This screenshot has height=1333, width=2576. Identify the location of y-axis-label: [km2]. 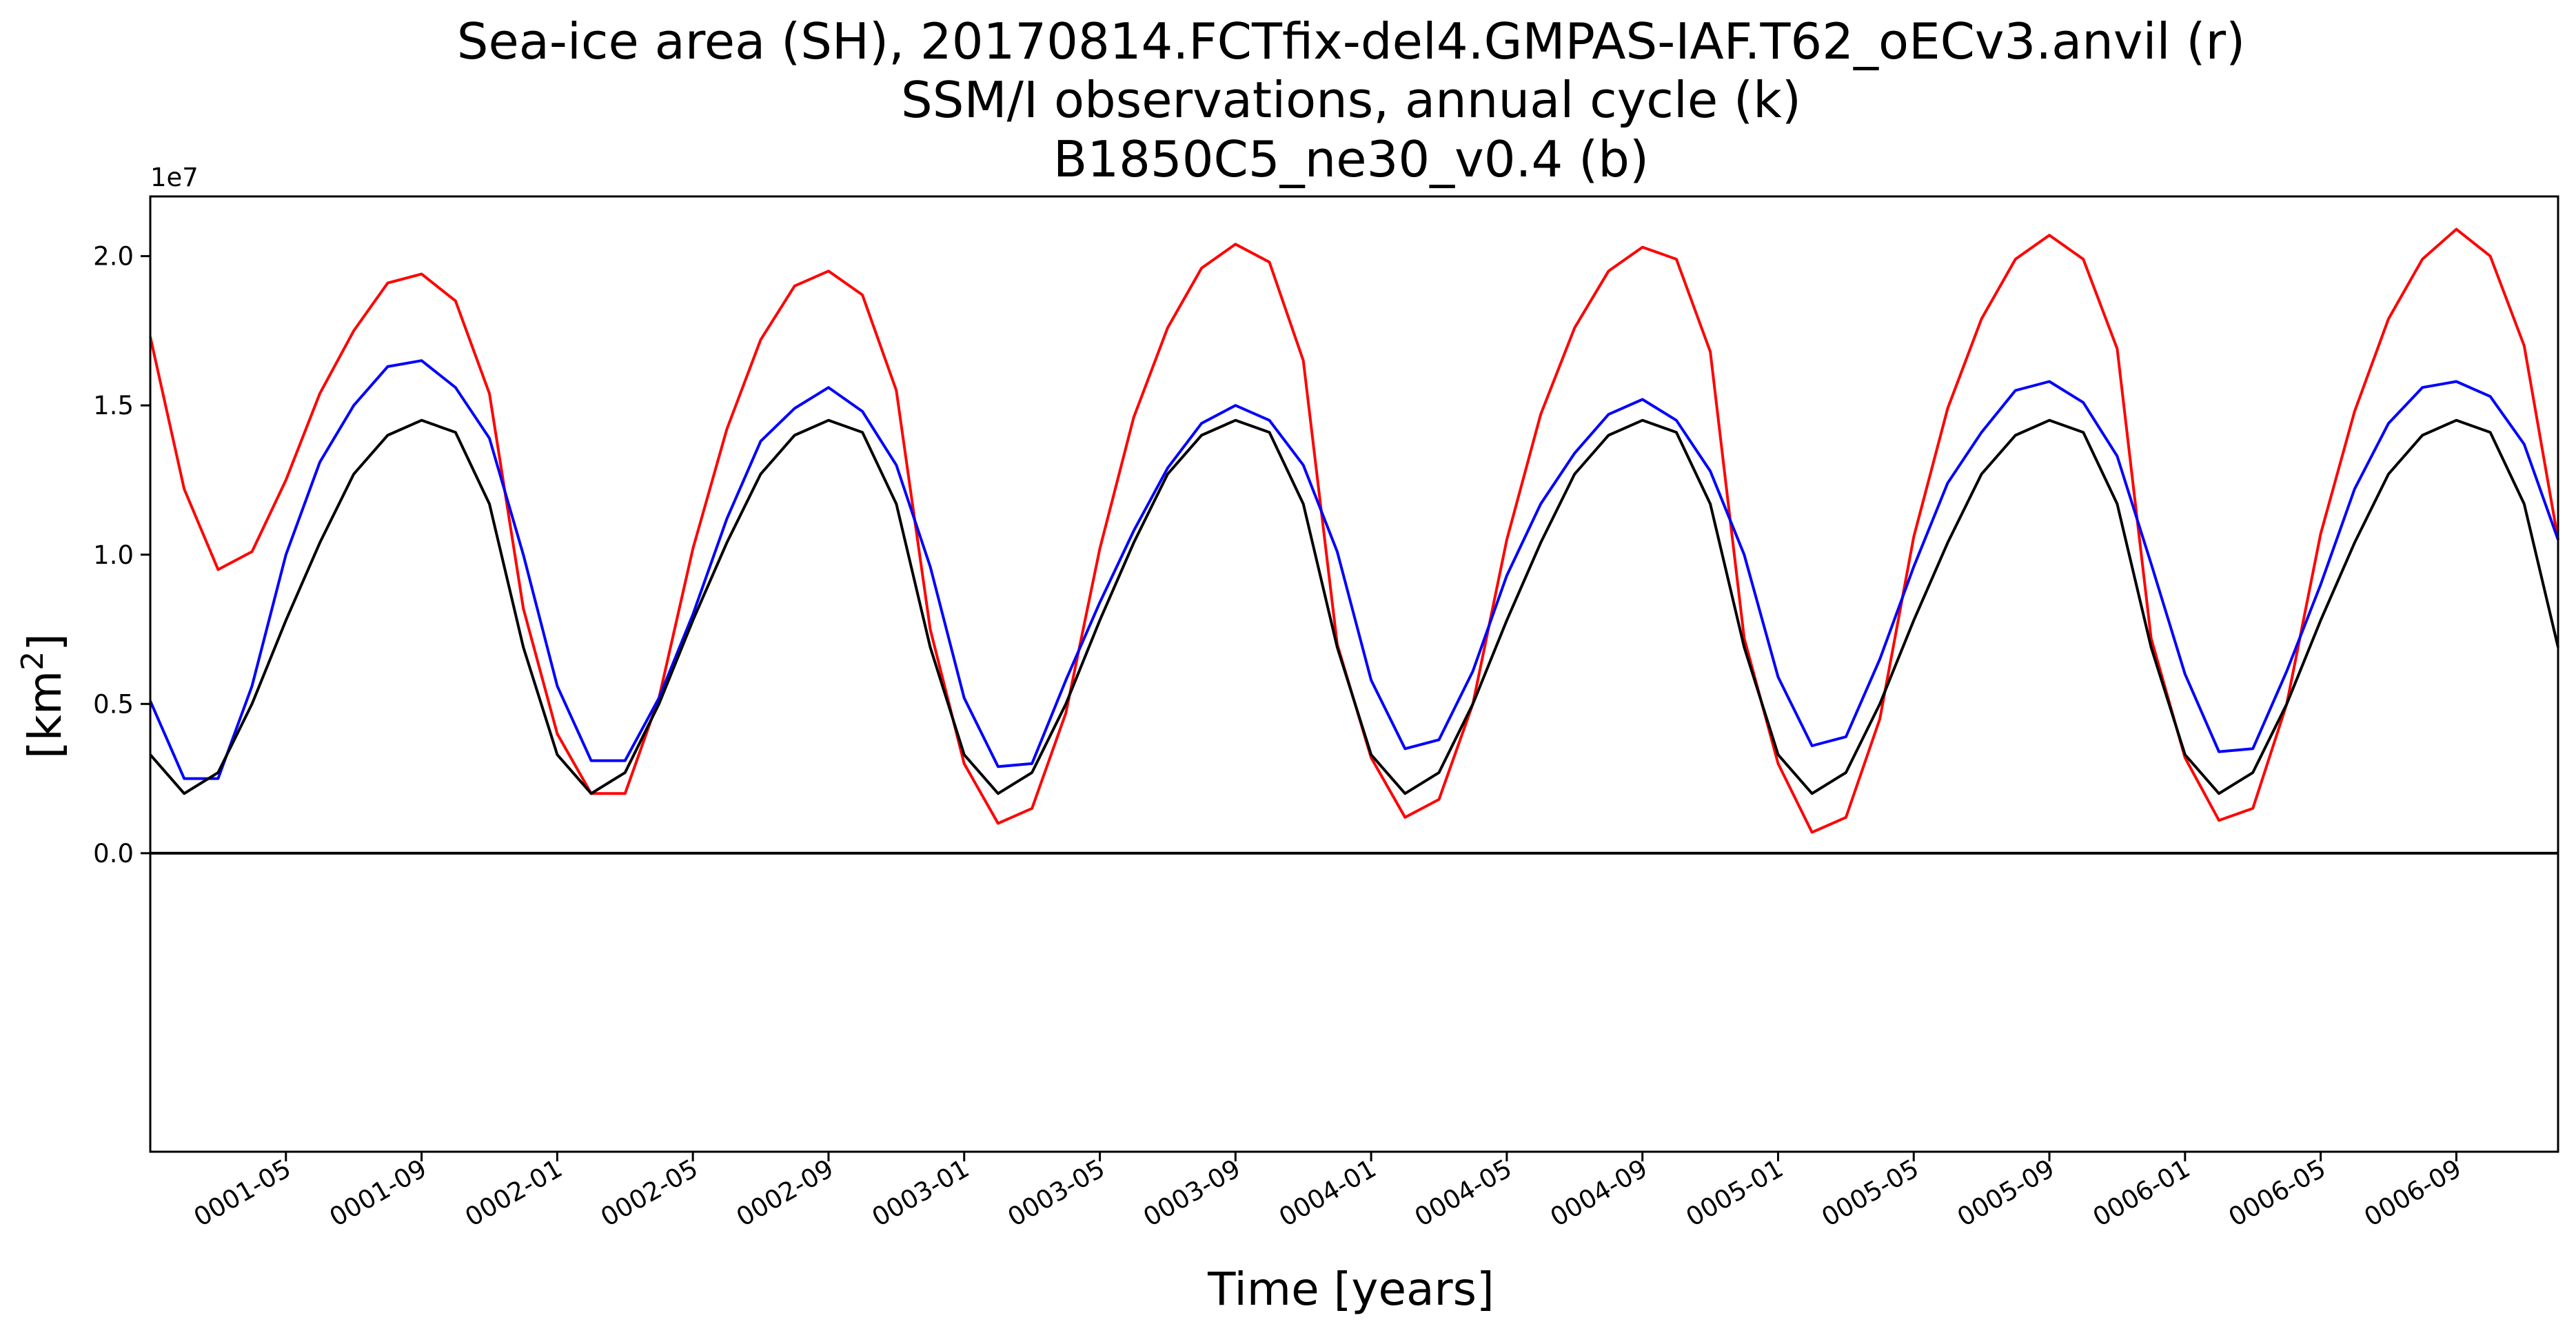
(43, 696).